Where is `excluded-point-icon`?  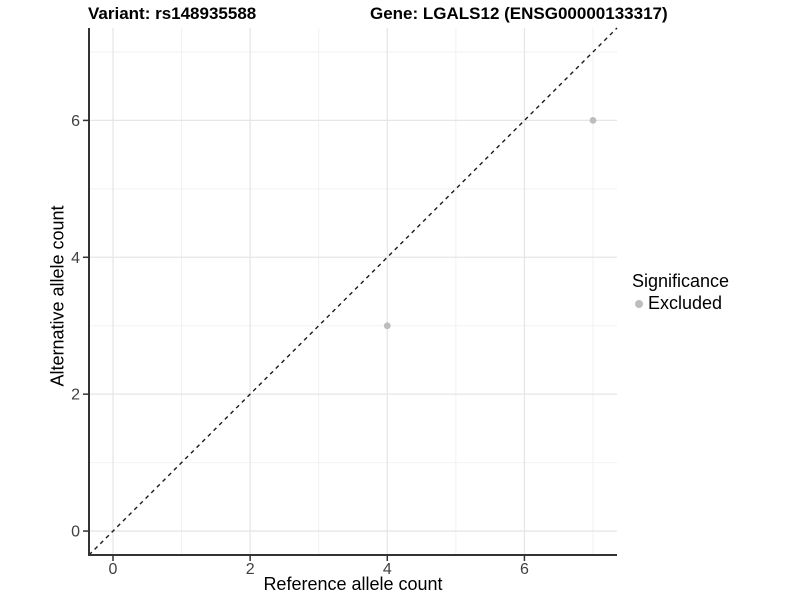
excluded-point-icon is located at coordinates (639, 303).